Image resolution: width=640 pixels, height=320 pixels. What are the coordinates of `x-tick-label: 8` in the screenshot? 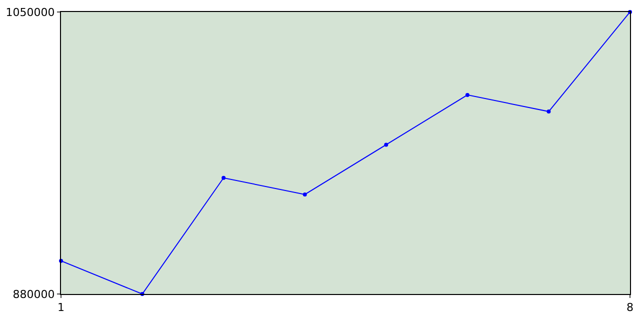 It's located at (630, 307).